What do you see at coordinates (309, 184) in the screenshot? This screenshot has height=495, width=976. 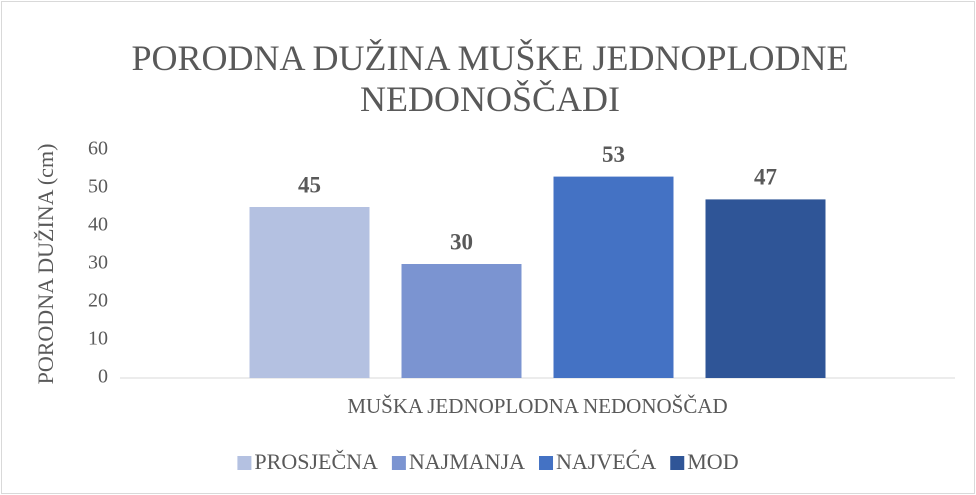 I see `data-label: 45` at bounding box center [309, 184].